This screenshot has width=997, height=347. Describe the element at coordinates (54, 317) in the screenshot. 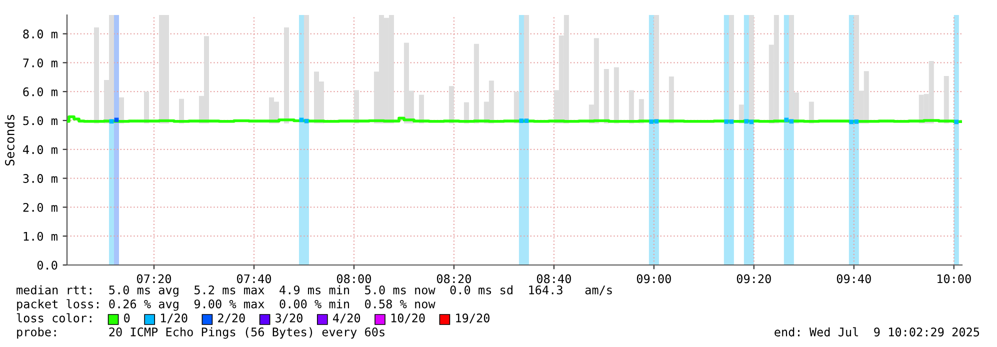

I see `legend-title: loss color:` at that location.